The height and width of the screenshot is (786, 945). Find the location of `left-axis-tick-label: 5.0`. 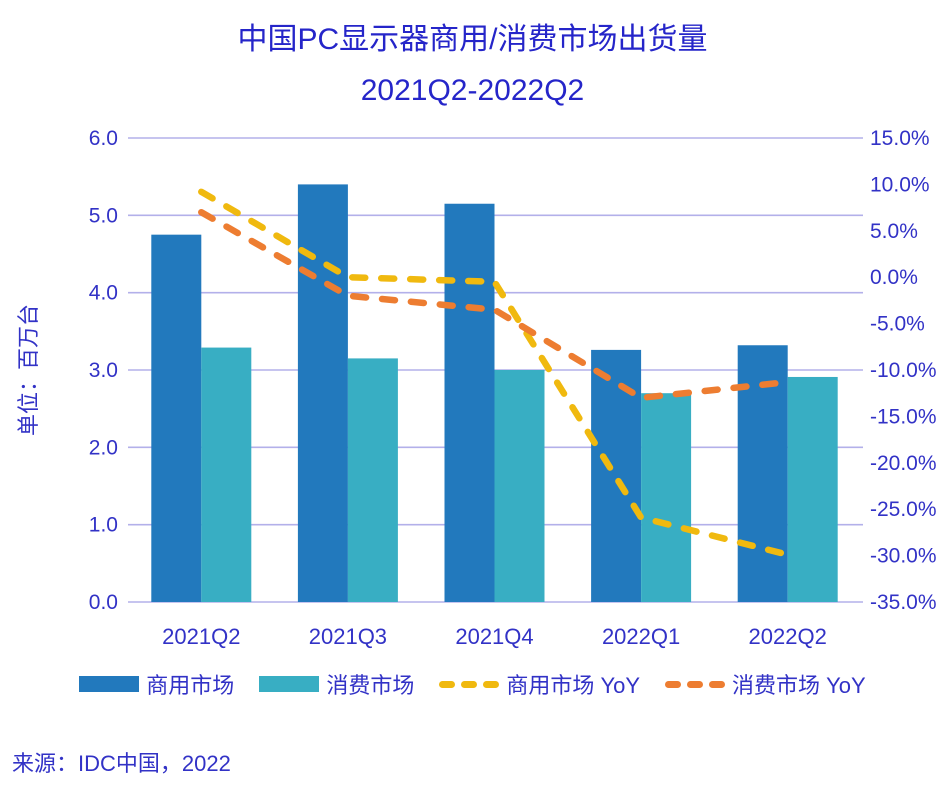

left-axis-tick-label: 5.0 is located at coordinates (103, 215).